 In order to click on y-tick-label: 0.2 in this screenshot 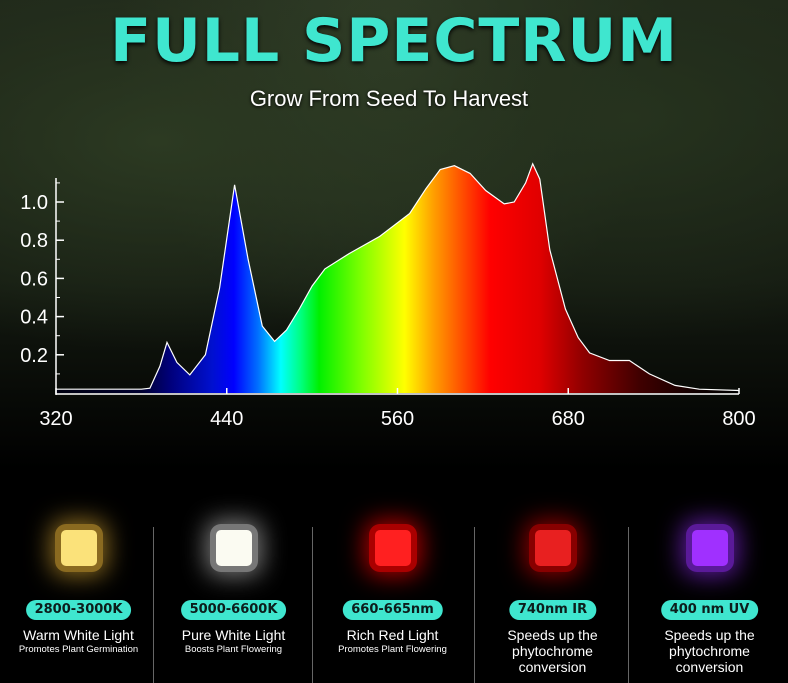, I will do `click(34, 356)`.